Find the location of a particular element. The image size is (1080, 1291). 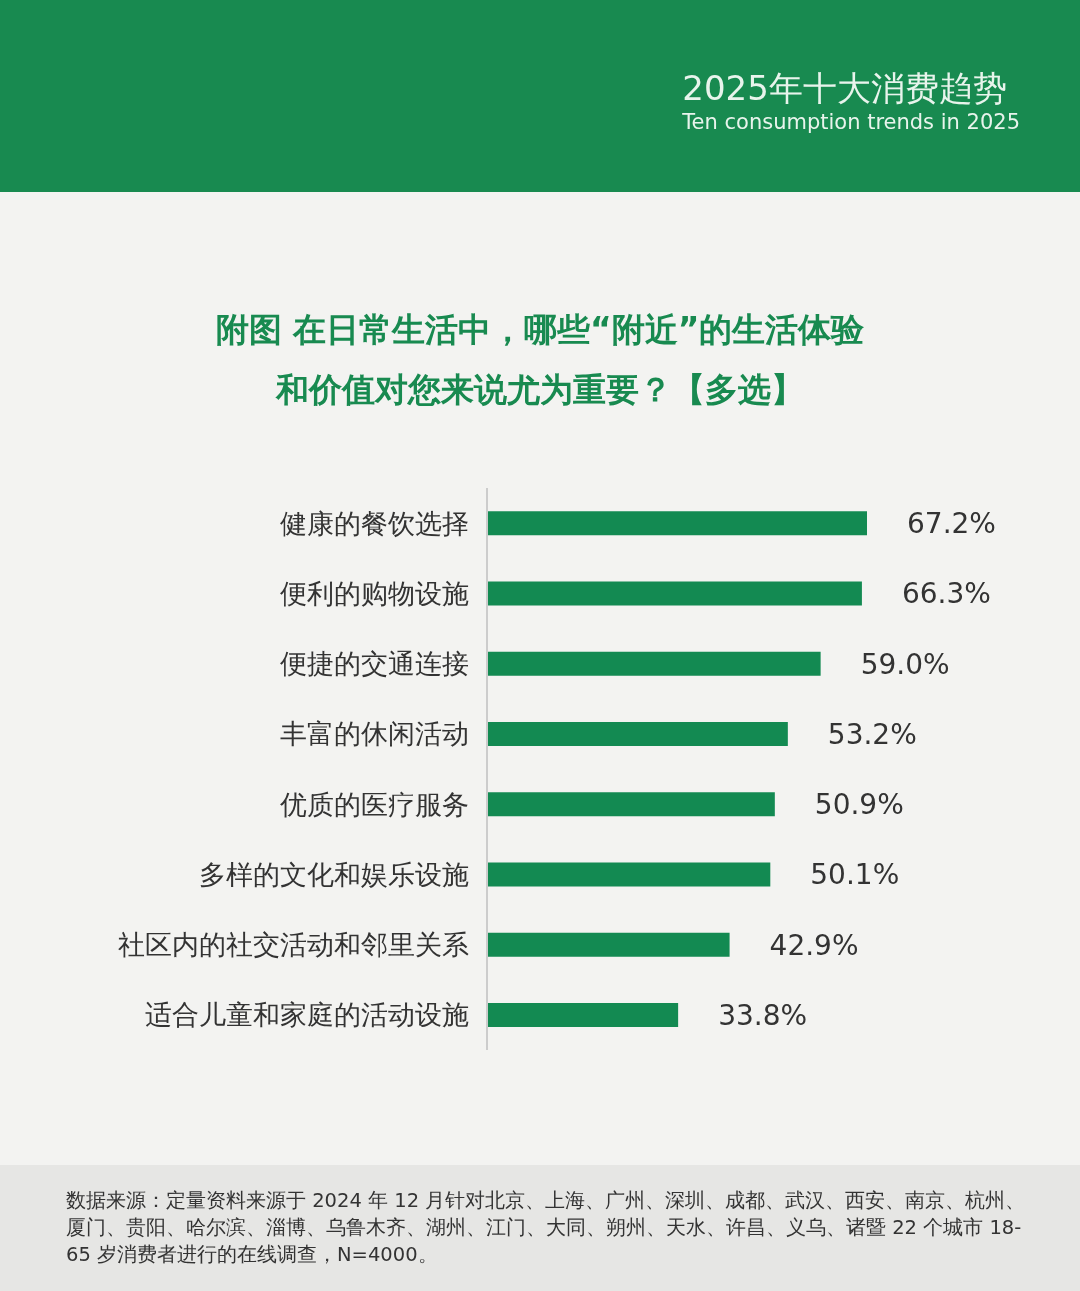

y-tick-label: 适合儿童和家庭的活动设施 is located at coordinates (307, 1015).